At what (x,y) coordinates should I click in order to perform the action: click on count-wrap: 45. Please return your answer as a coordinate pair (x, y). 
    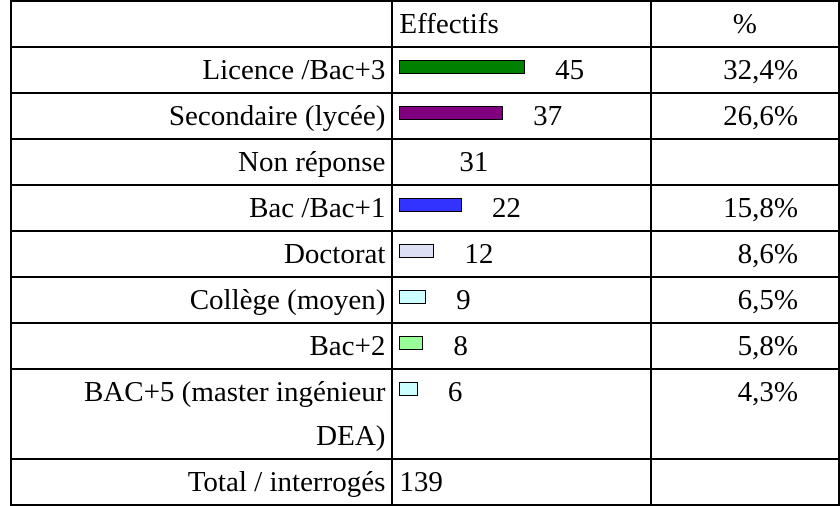
    Looking at the image, I should click on (521, 70).